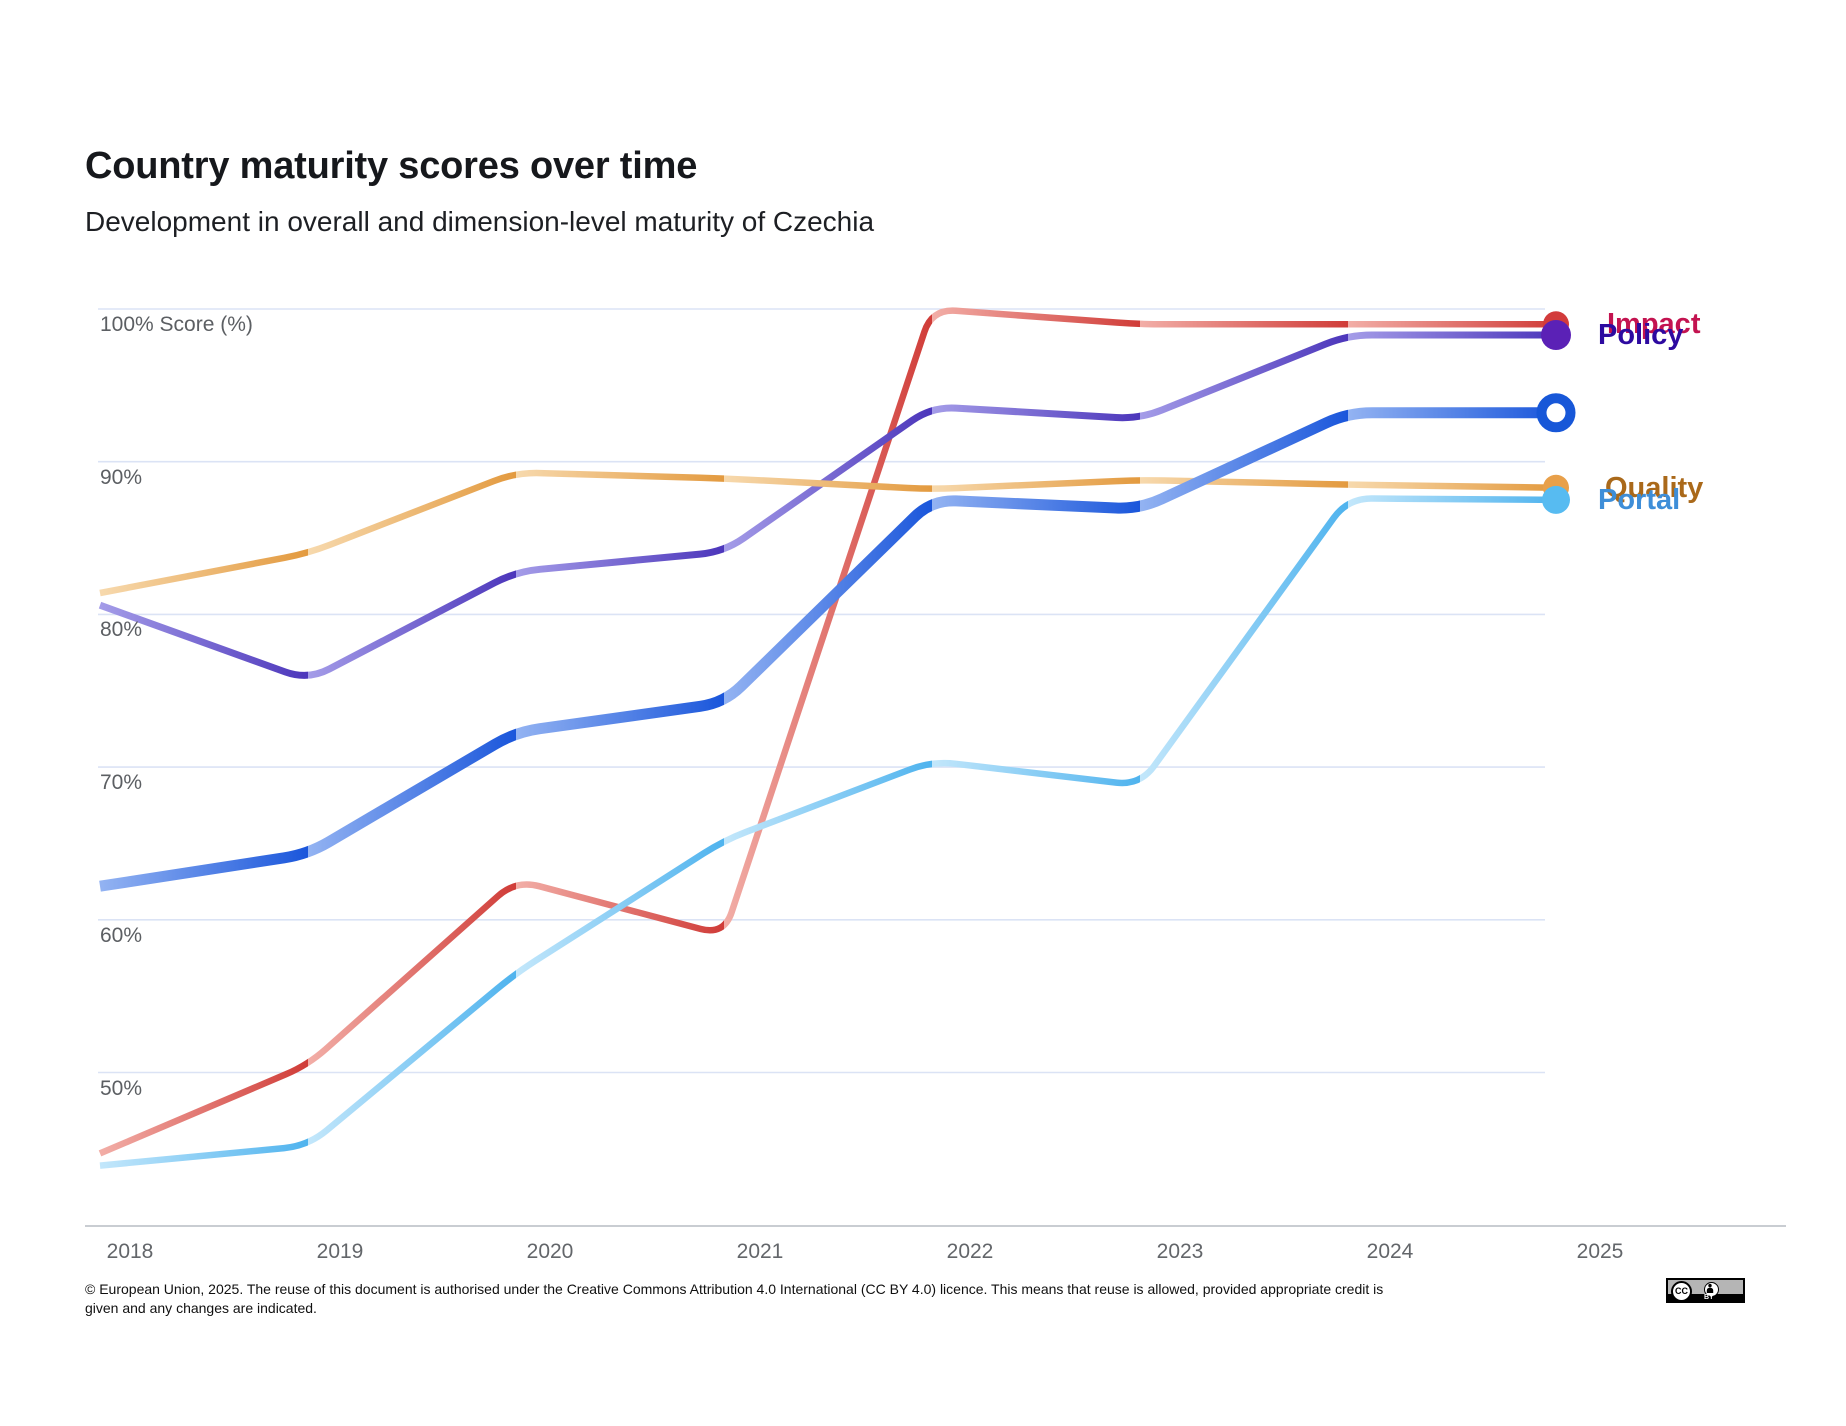 This screenshot has height=1426, width=1846. I want to click on cc-badge-strip, so click(1705, 1297).